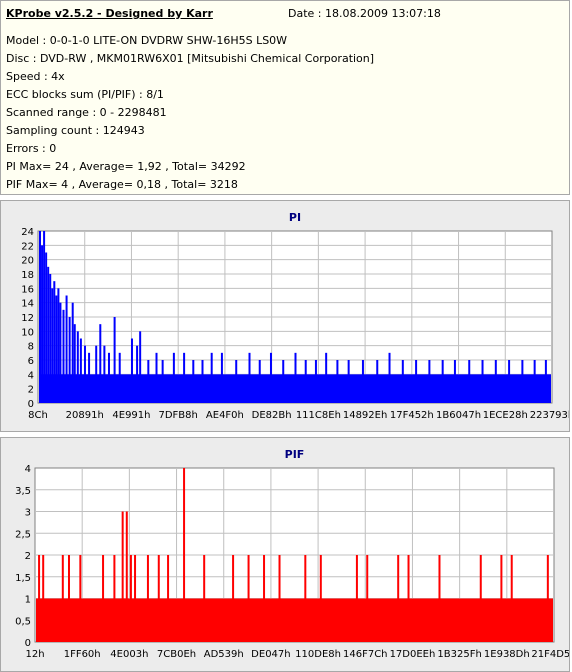 This screenshot has height=672, width=572. I want to click on y-tick-label: 10, so click(27, 332).